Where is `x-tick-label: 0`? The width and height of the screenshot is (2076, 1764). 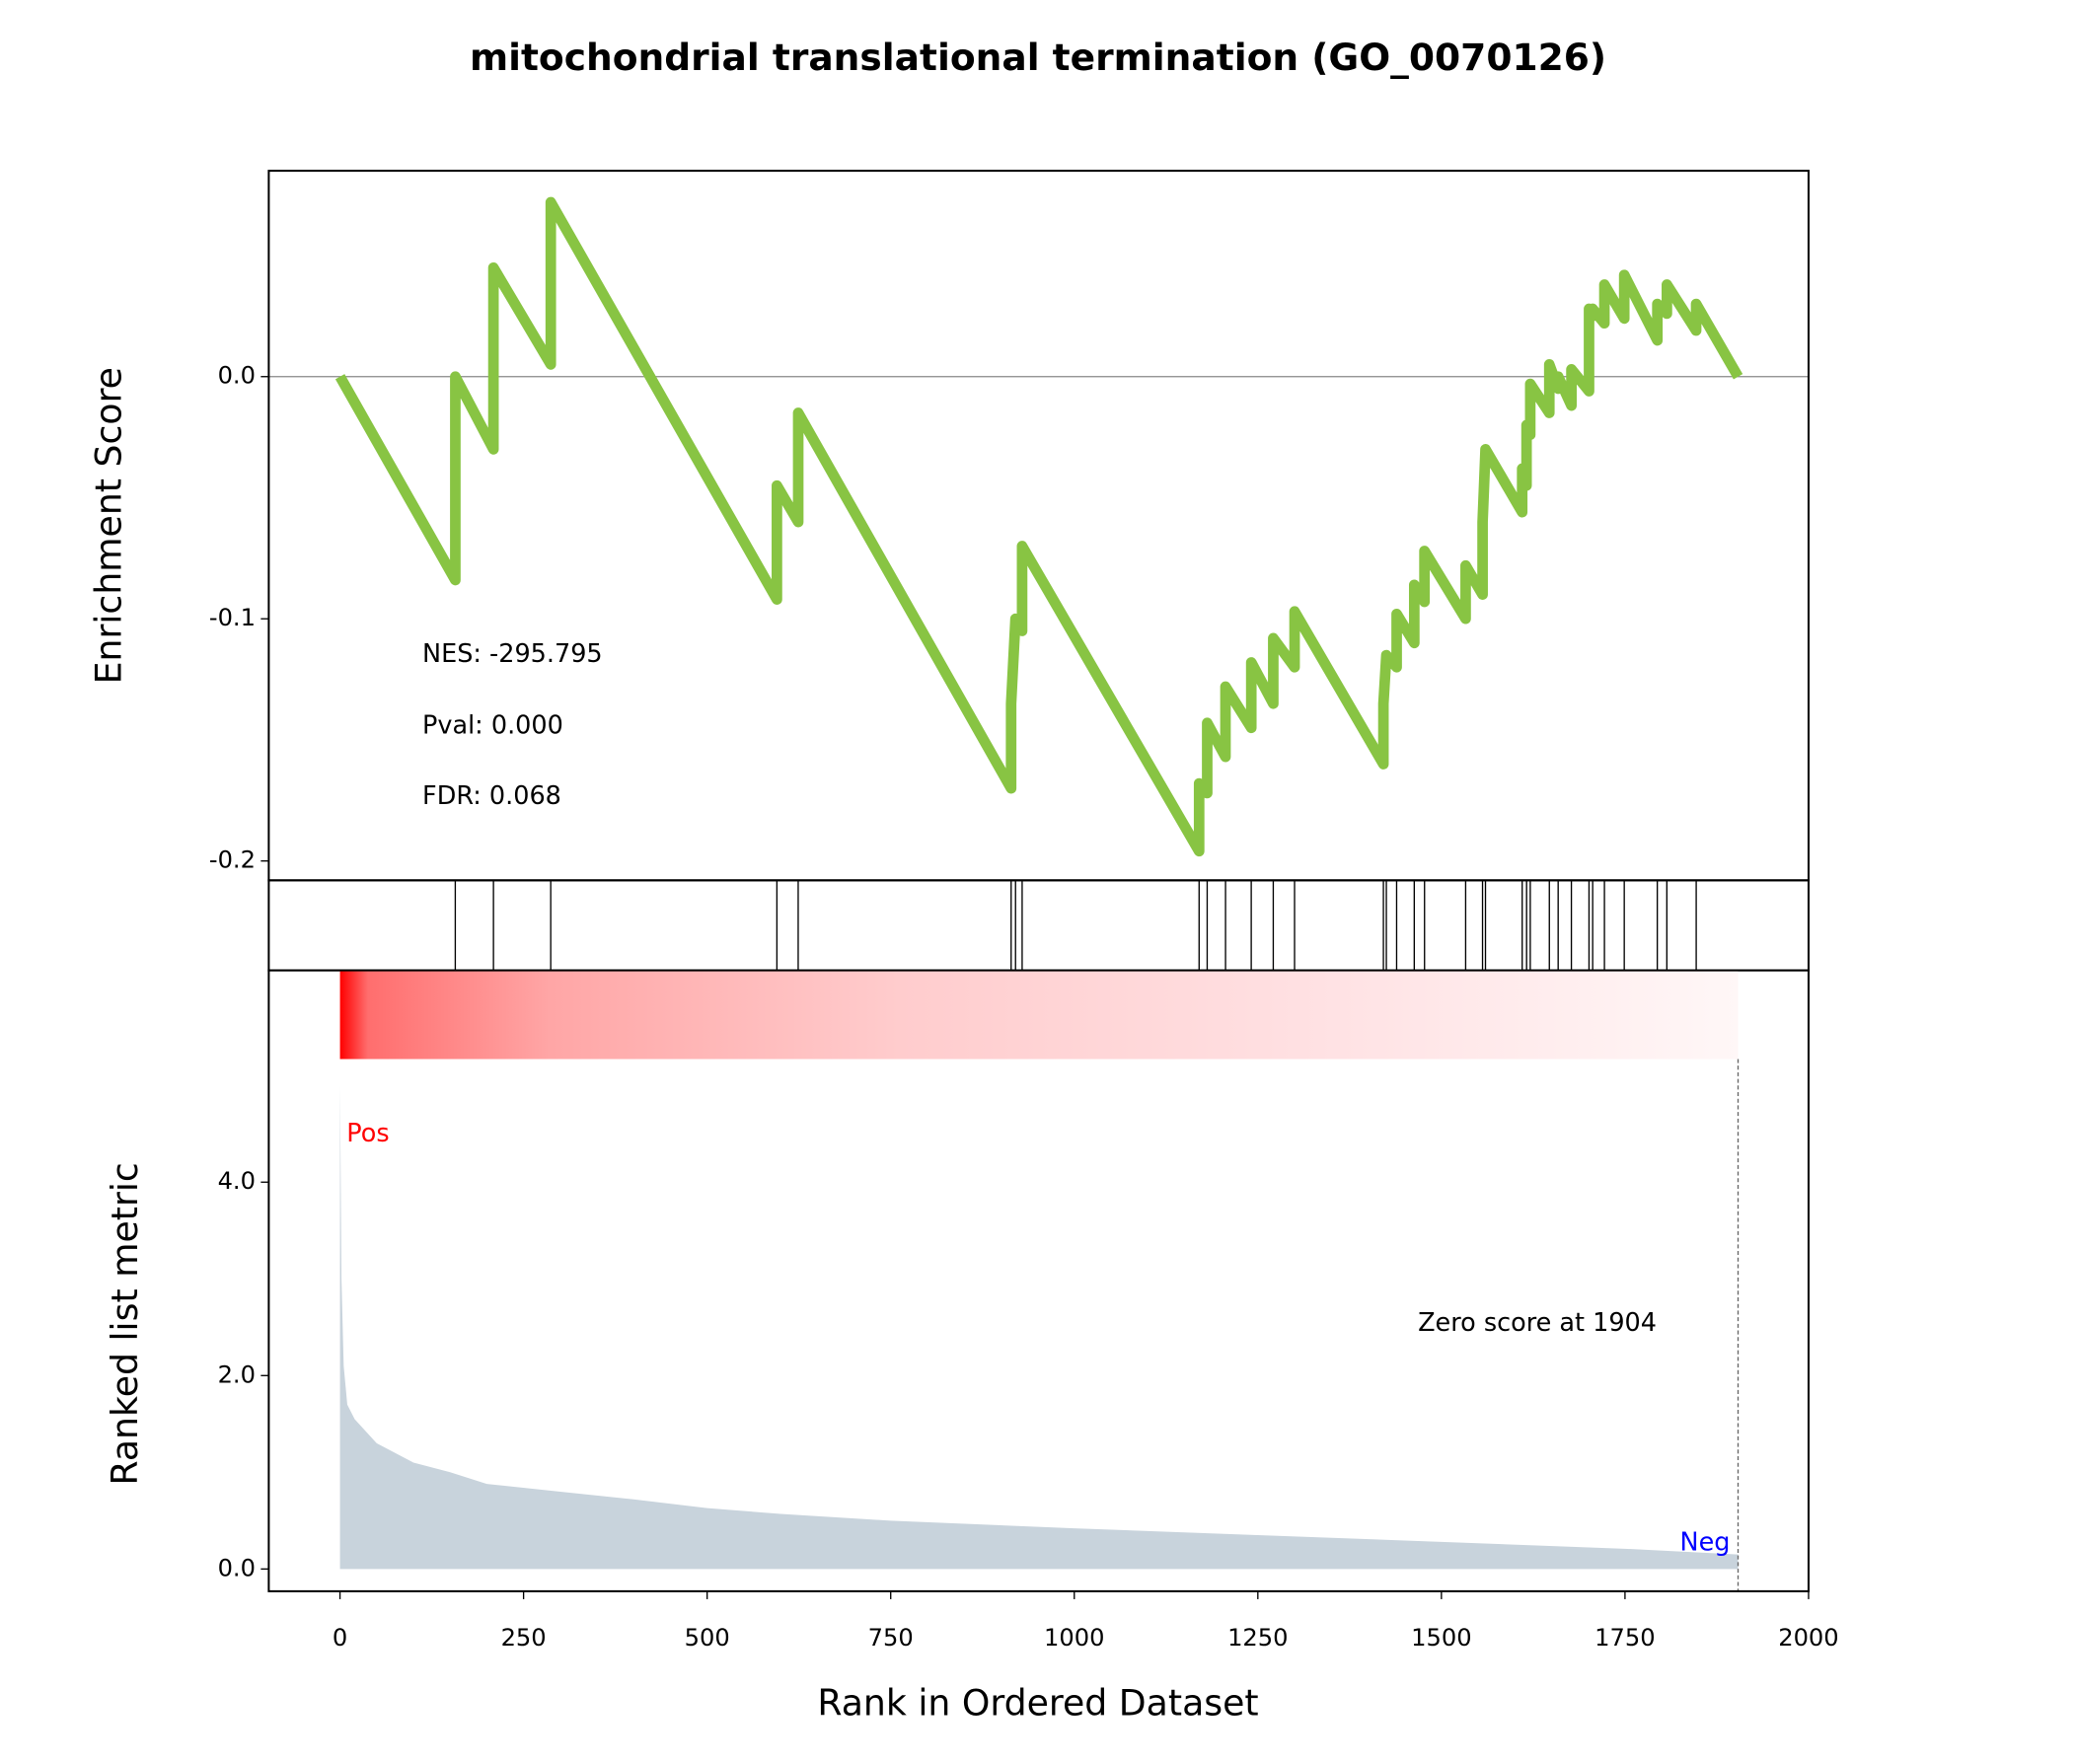 x-tick-label: 0 is located at coordinates (340, 1638).